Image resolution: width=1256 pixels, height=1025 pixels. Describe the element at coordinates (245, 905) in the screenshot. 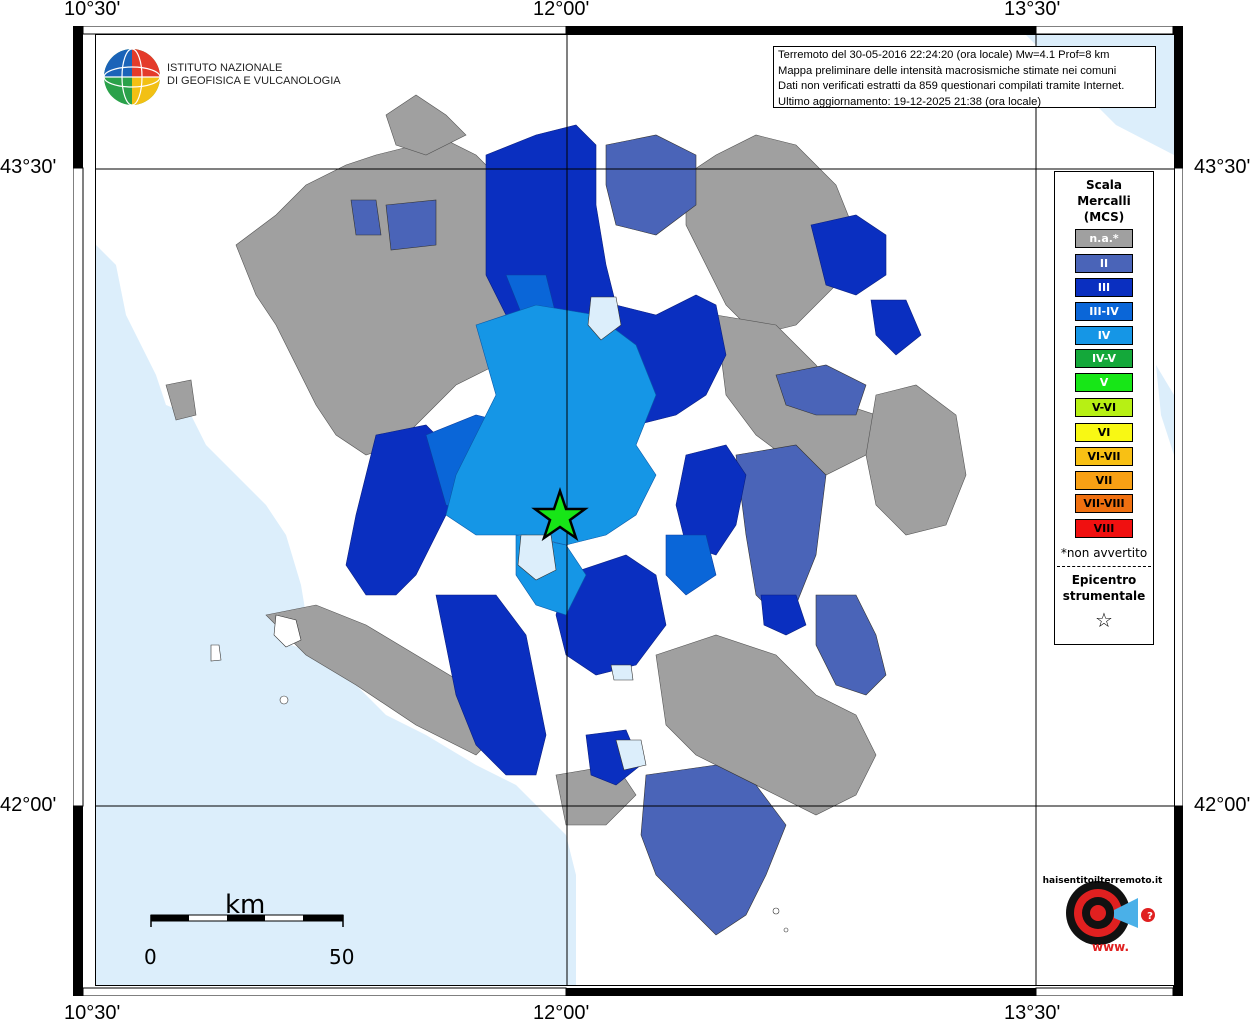

I see `scalebar-title: km` at that location.